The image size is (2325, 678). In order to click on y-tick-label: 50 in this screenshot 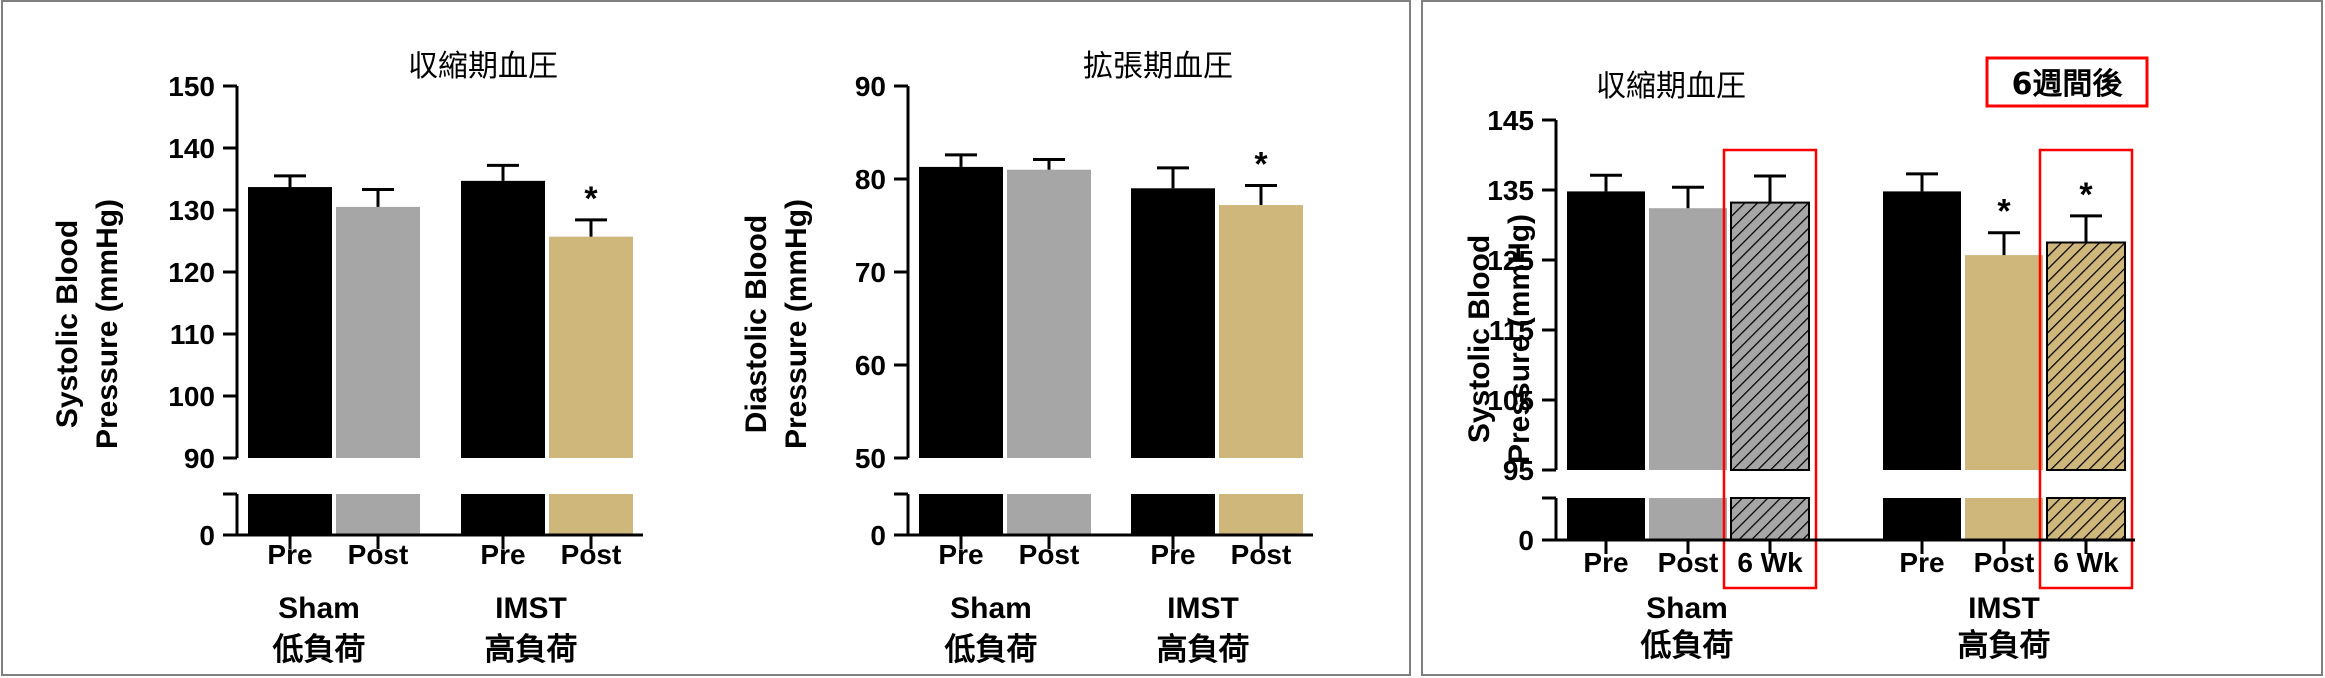, I will do `click(870, 458)`.